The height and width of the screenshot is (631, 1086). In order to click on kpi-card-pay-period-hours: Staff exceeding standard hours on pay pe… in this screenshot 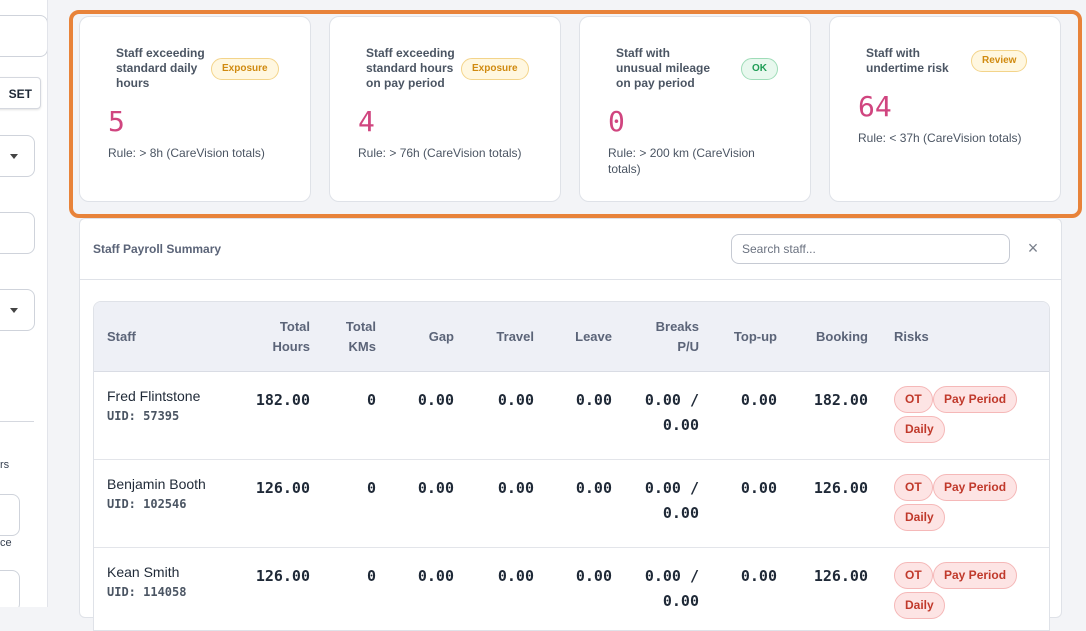, I will do `click(445, 109)`.